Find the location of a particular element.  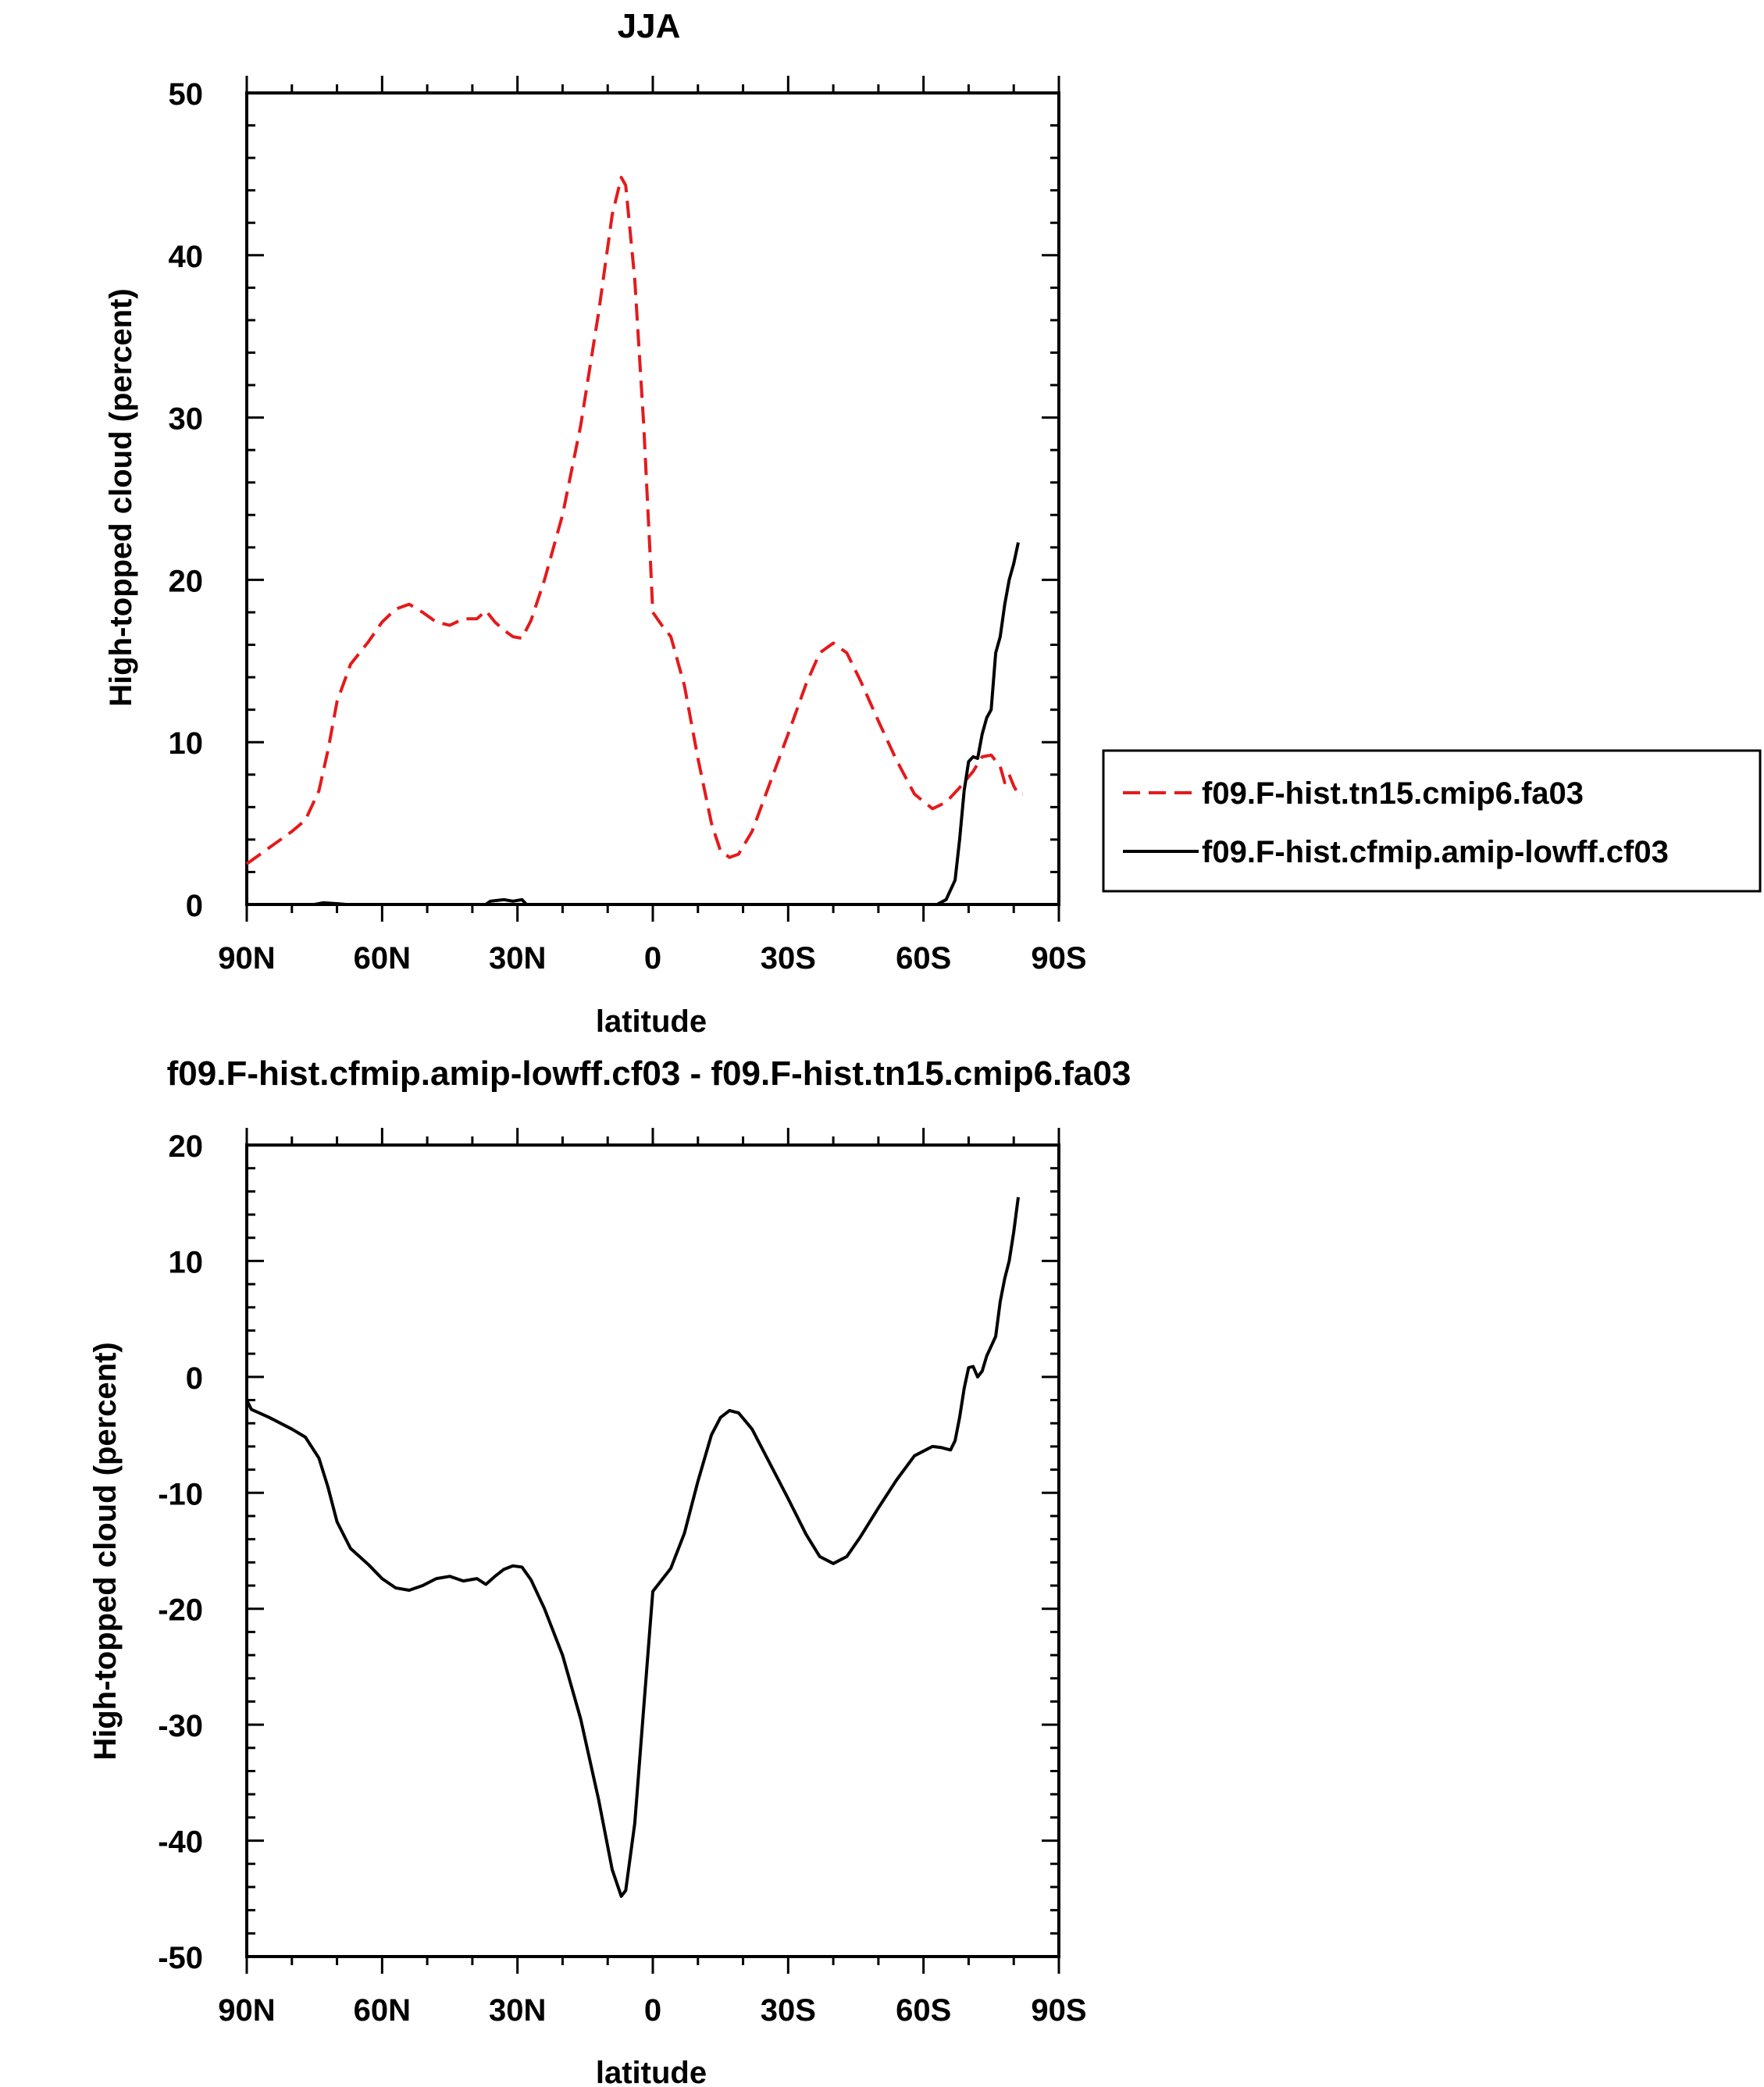

bottom-x-tick-labels: 90N 60N 30N 0 30S 60S 90S is located at coordinates (652, 2010).